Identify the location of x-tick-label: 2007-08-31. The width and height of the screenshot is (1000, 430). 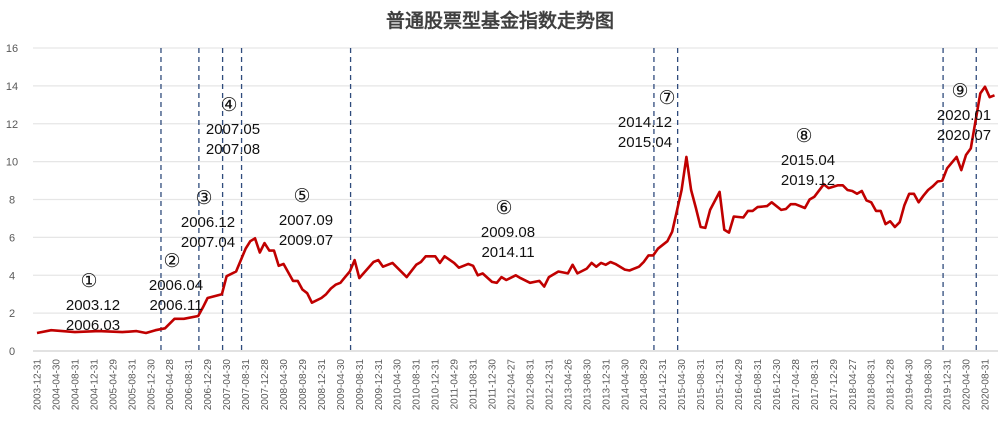
(246, 385).